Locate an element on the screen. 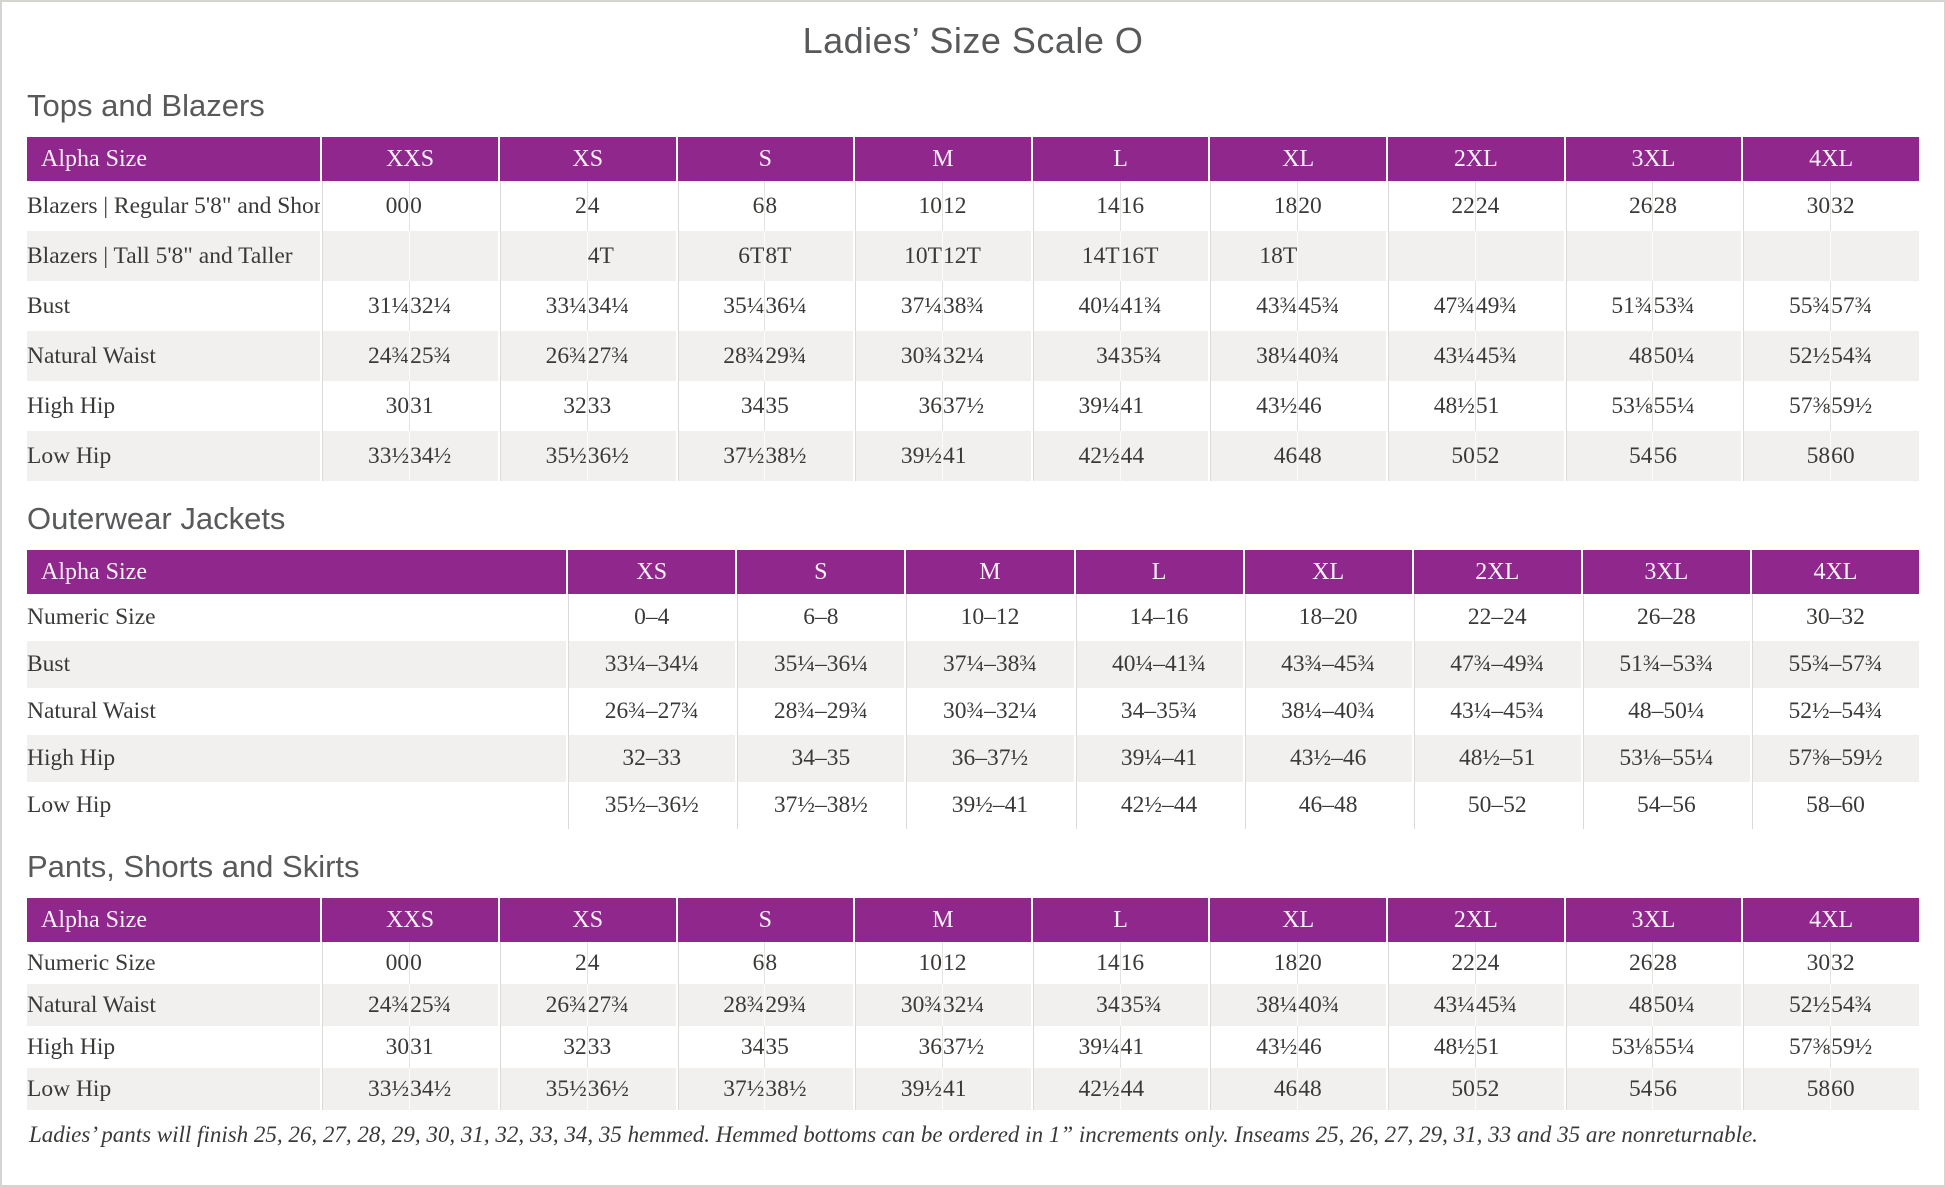 Image resolution: width=1946 pixels, height=1187 pixels. section-heading-pants-shorts-and-skirts: Pants, Shorts and Skirts is located at coordinates (193, 866).